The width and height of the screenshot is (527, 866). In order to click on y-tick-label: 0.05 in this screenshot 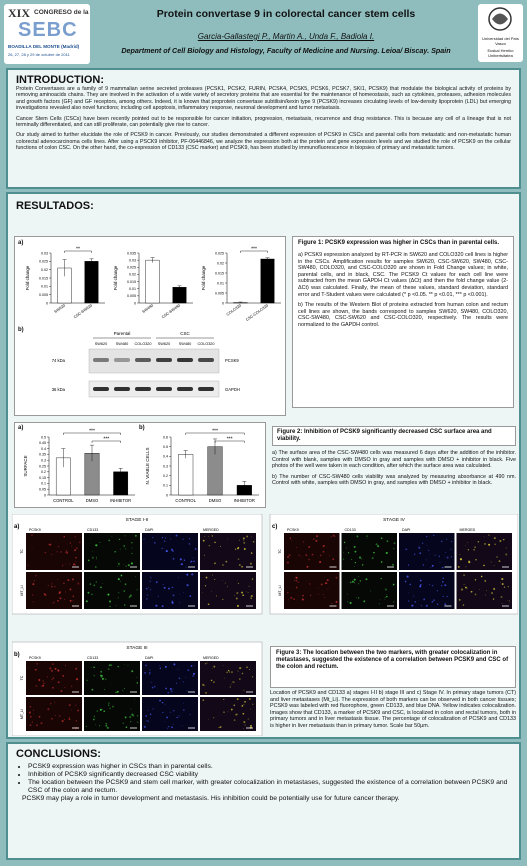, I will do `click(42, 490)`.